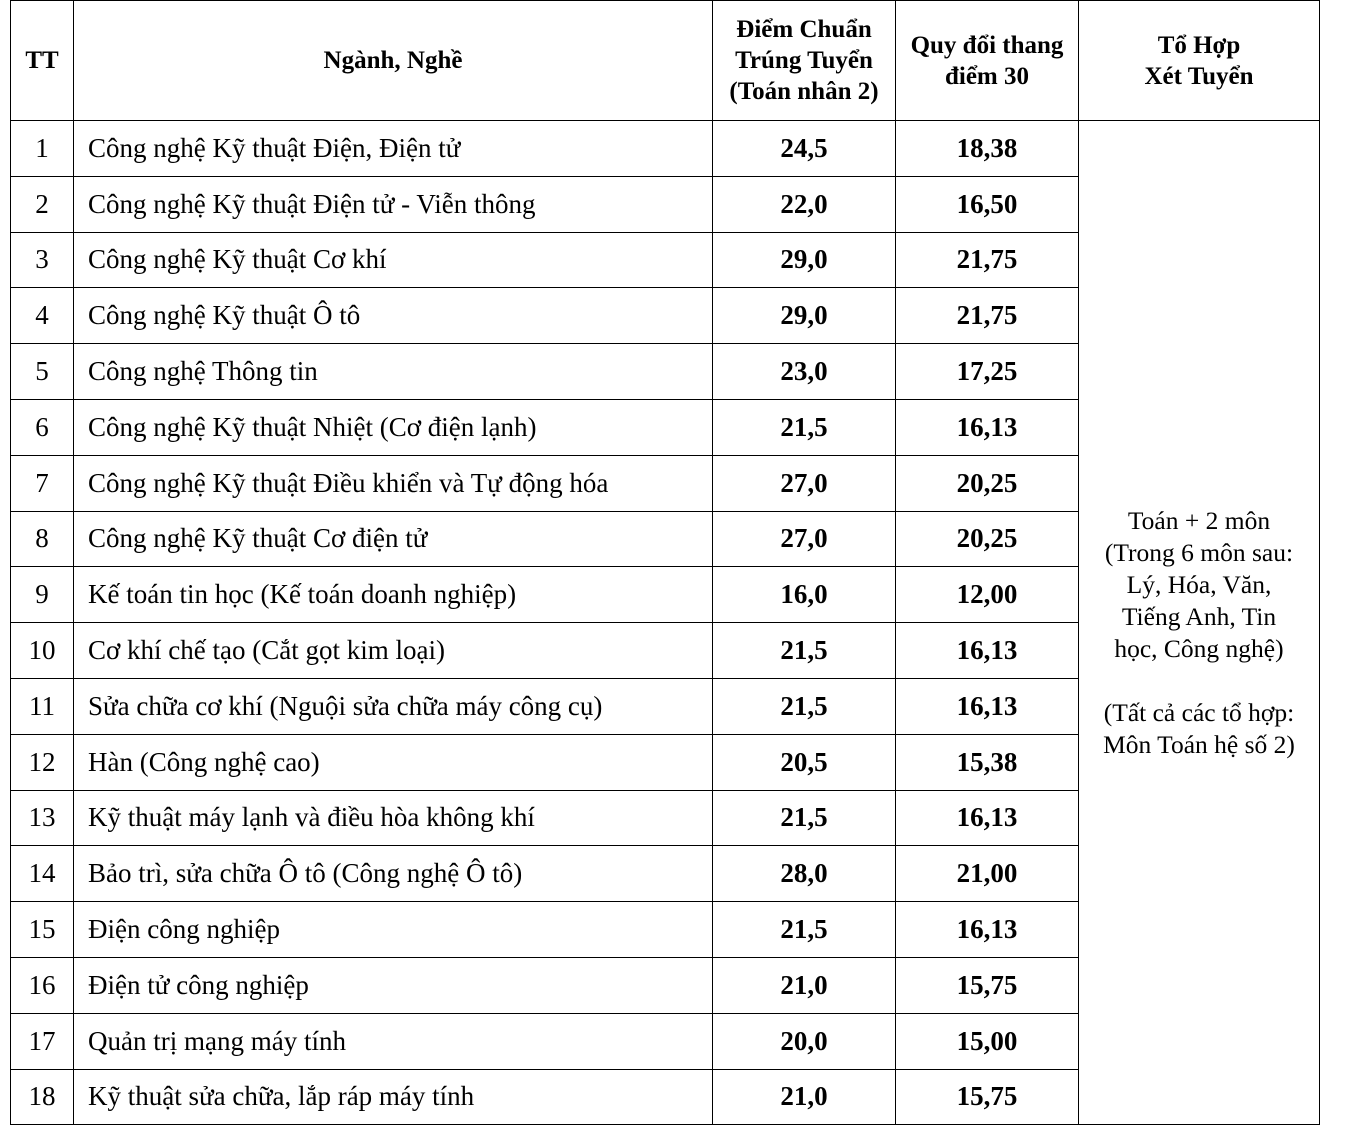 The height and width of the screenshot is (1139, 1348). What do you see at coordinates (1199, 648) in the screenshot?
I see `combo-line: học, Công nghệ)` at bounding box center [1199, 648].